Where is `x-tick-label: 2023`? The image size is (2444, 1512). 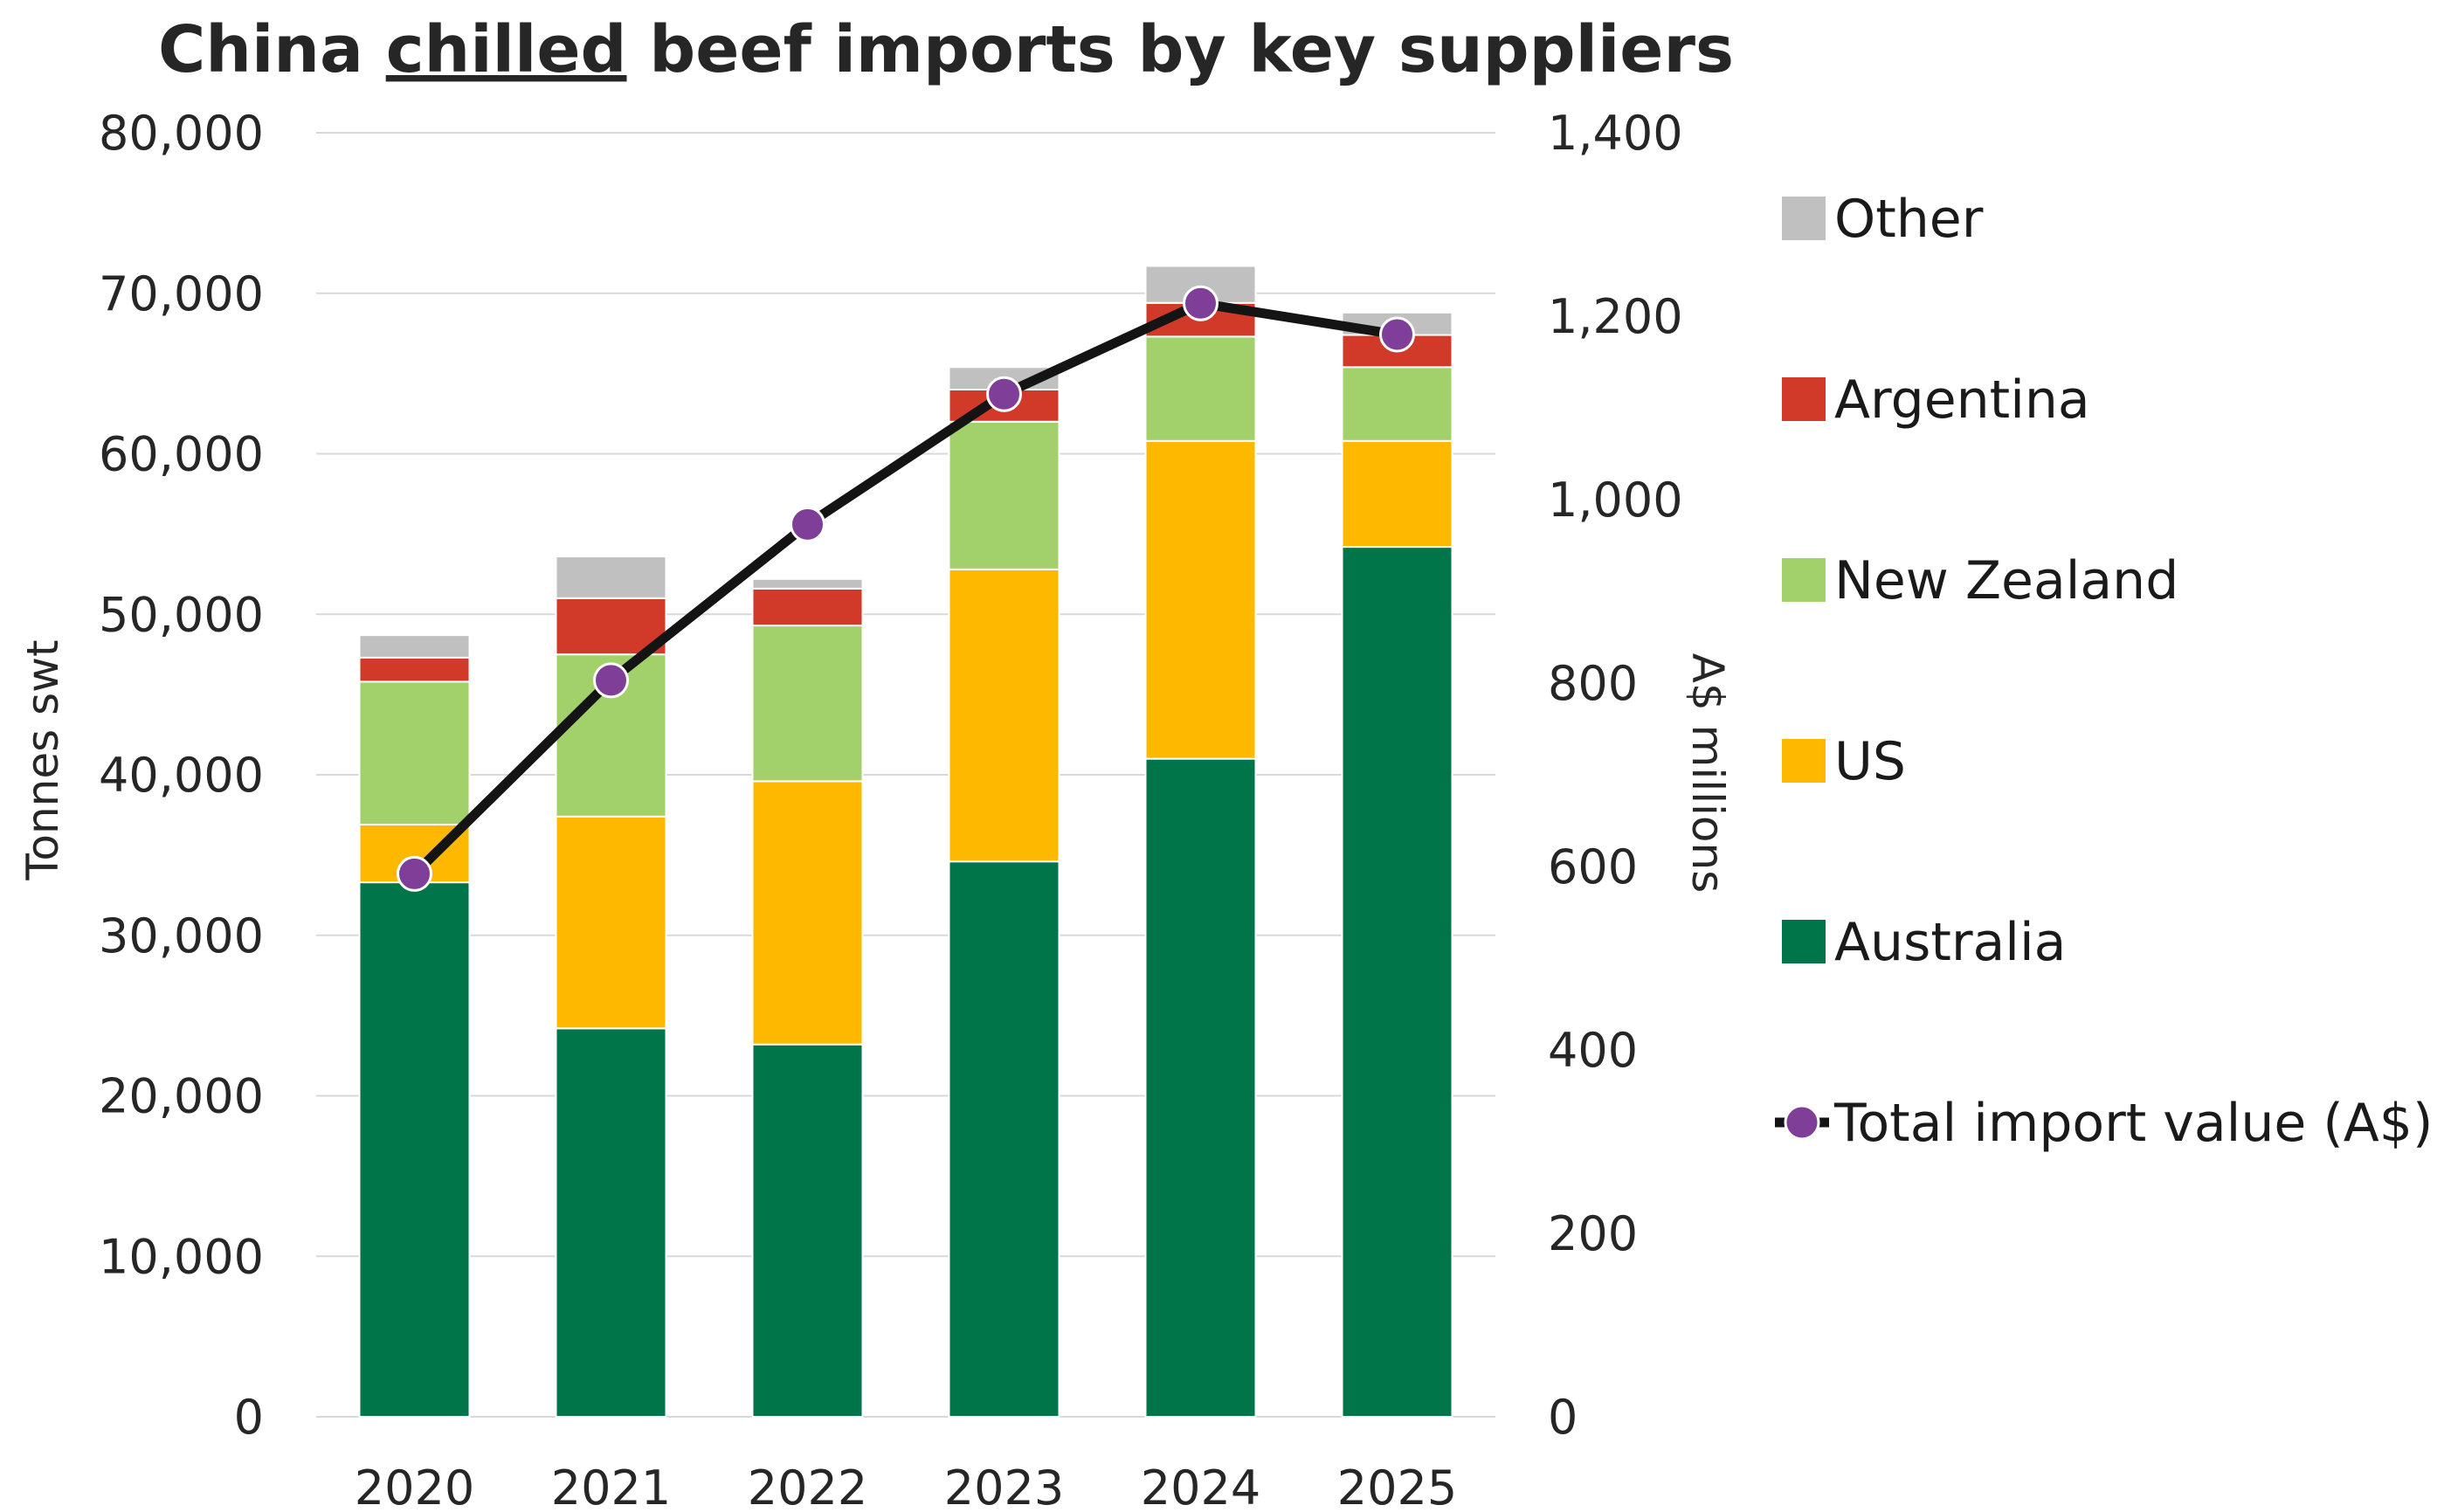 x-tick-label: 2023 is located at coordinates (1004, 1486).